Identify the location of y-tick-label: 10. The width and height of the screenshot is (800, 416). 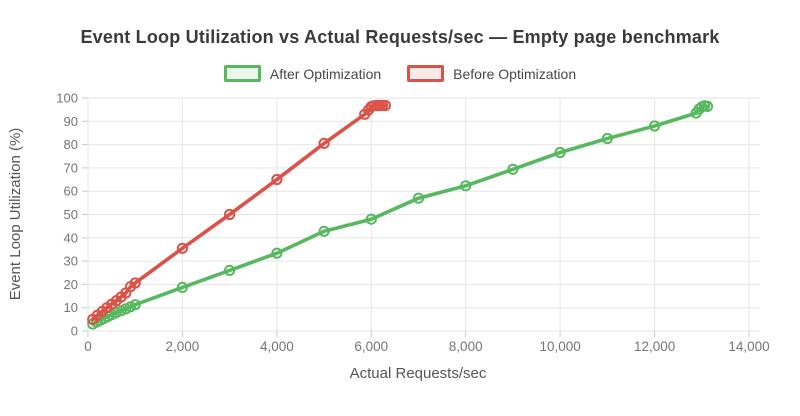
(71, 307).